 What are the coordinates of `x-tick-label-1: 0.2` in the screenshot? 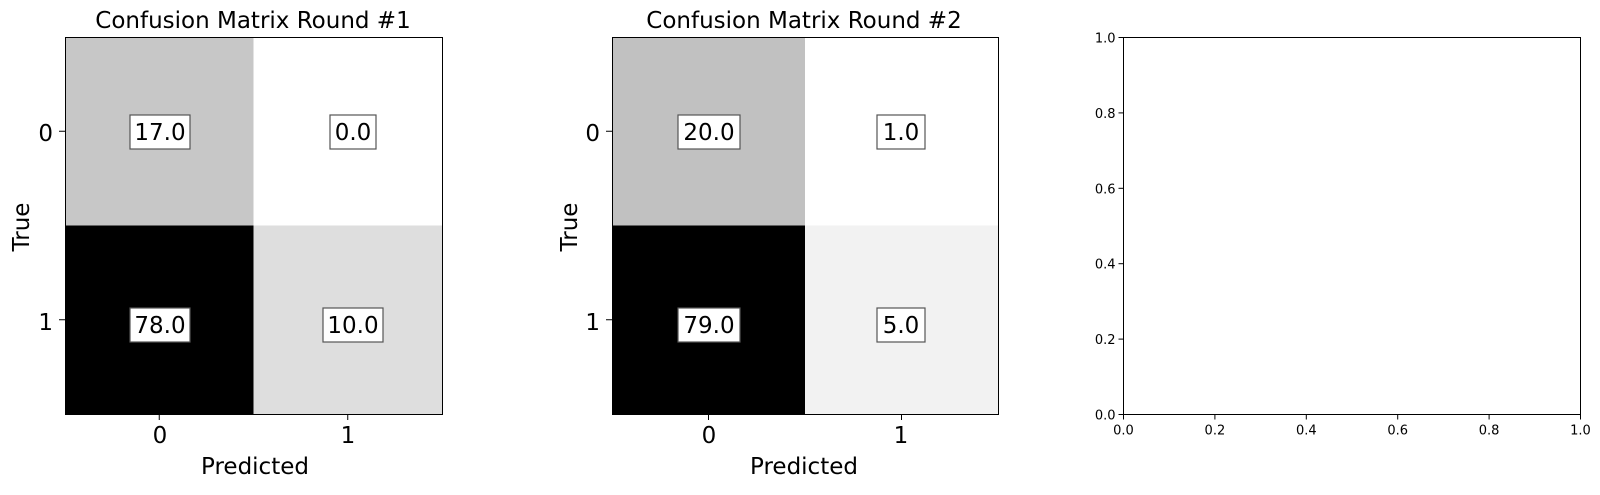 It's located at (1215, 431).